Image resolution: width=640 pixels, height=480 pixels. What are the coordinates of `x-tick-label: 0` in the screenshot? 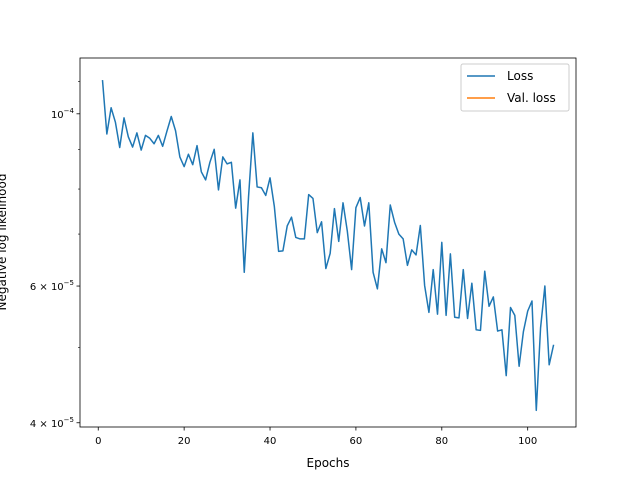 It's located at (98, 441).